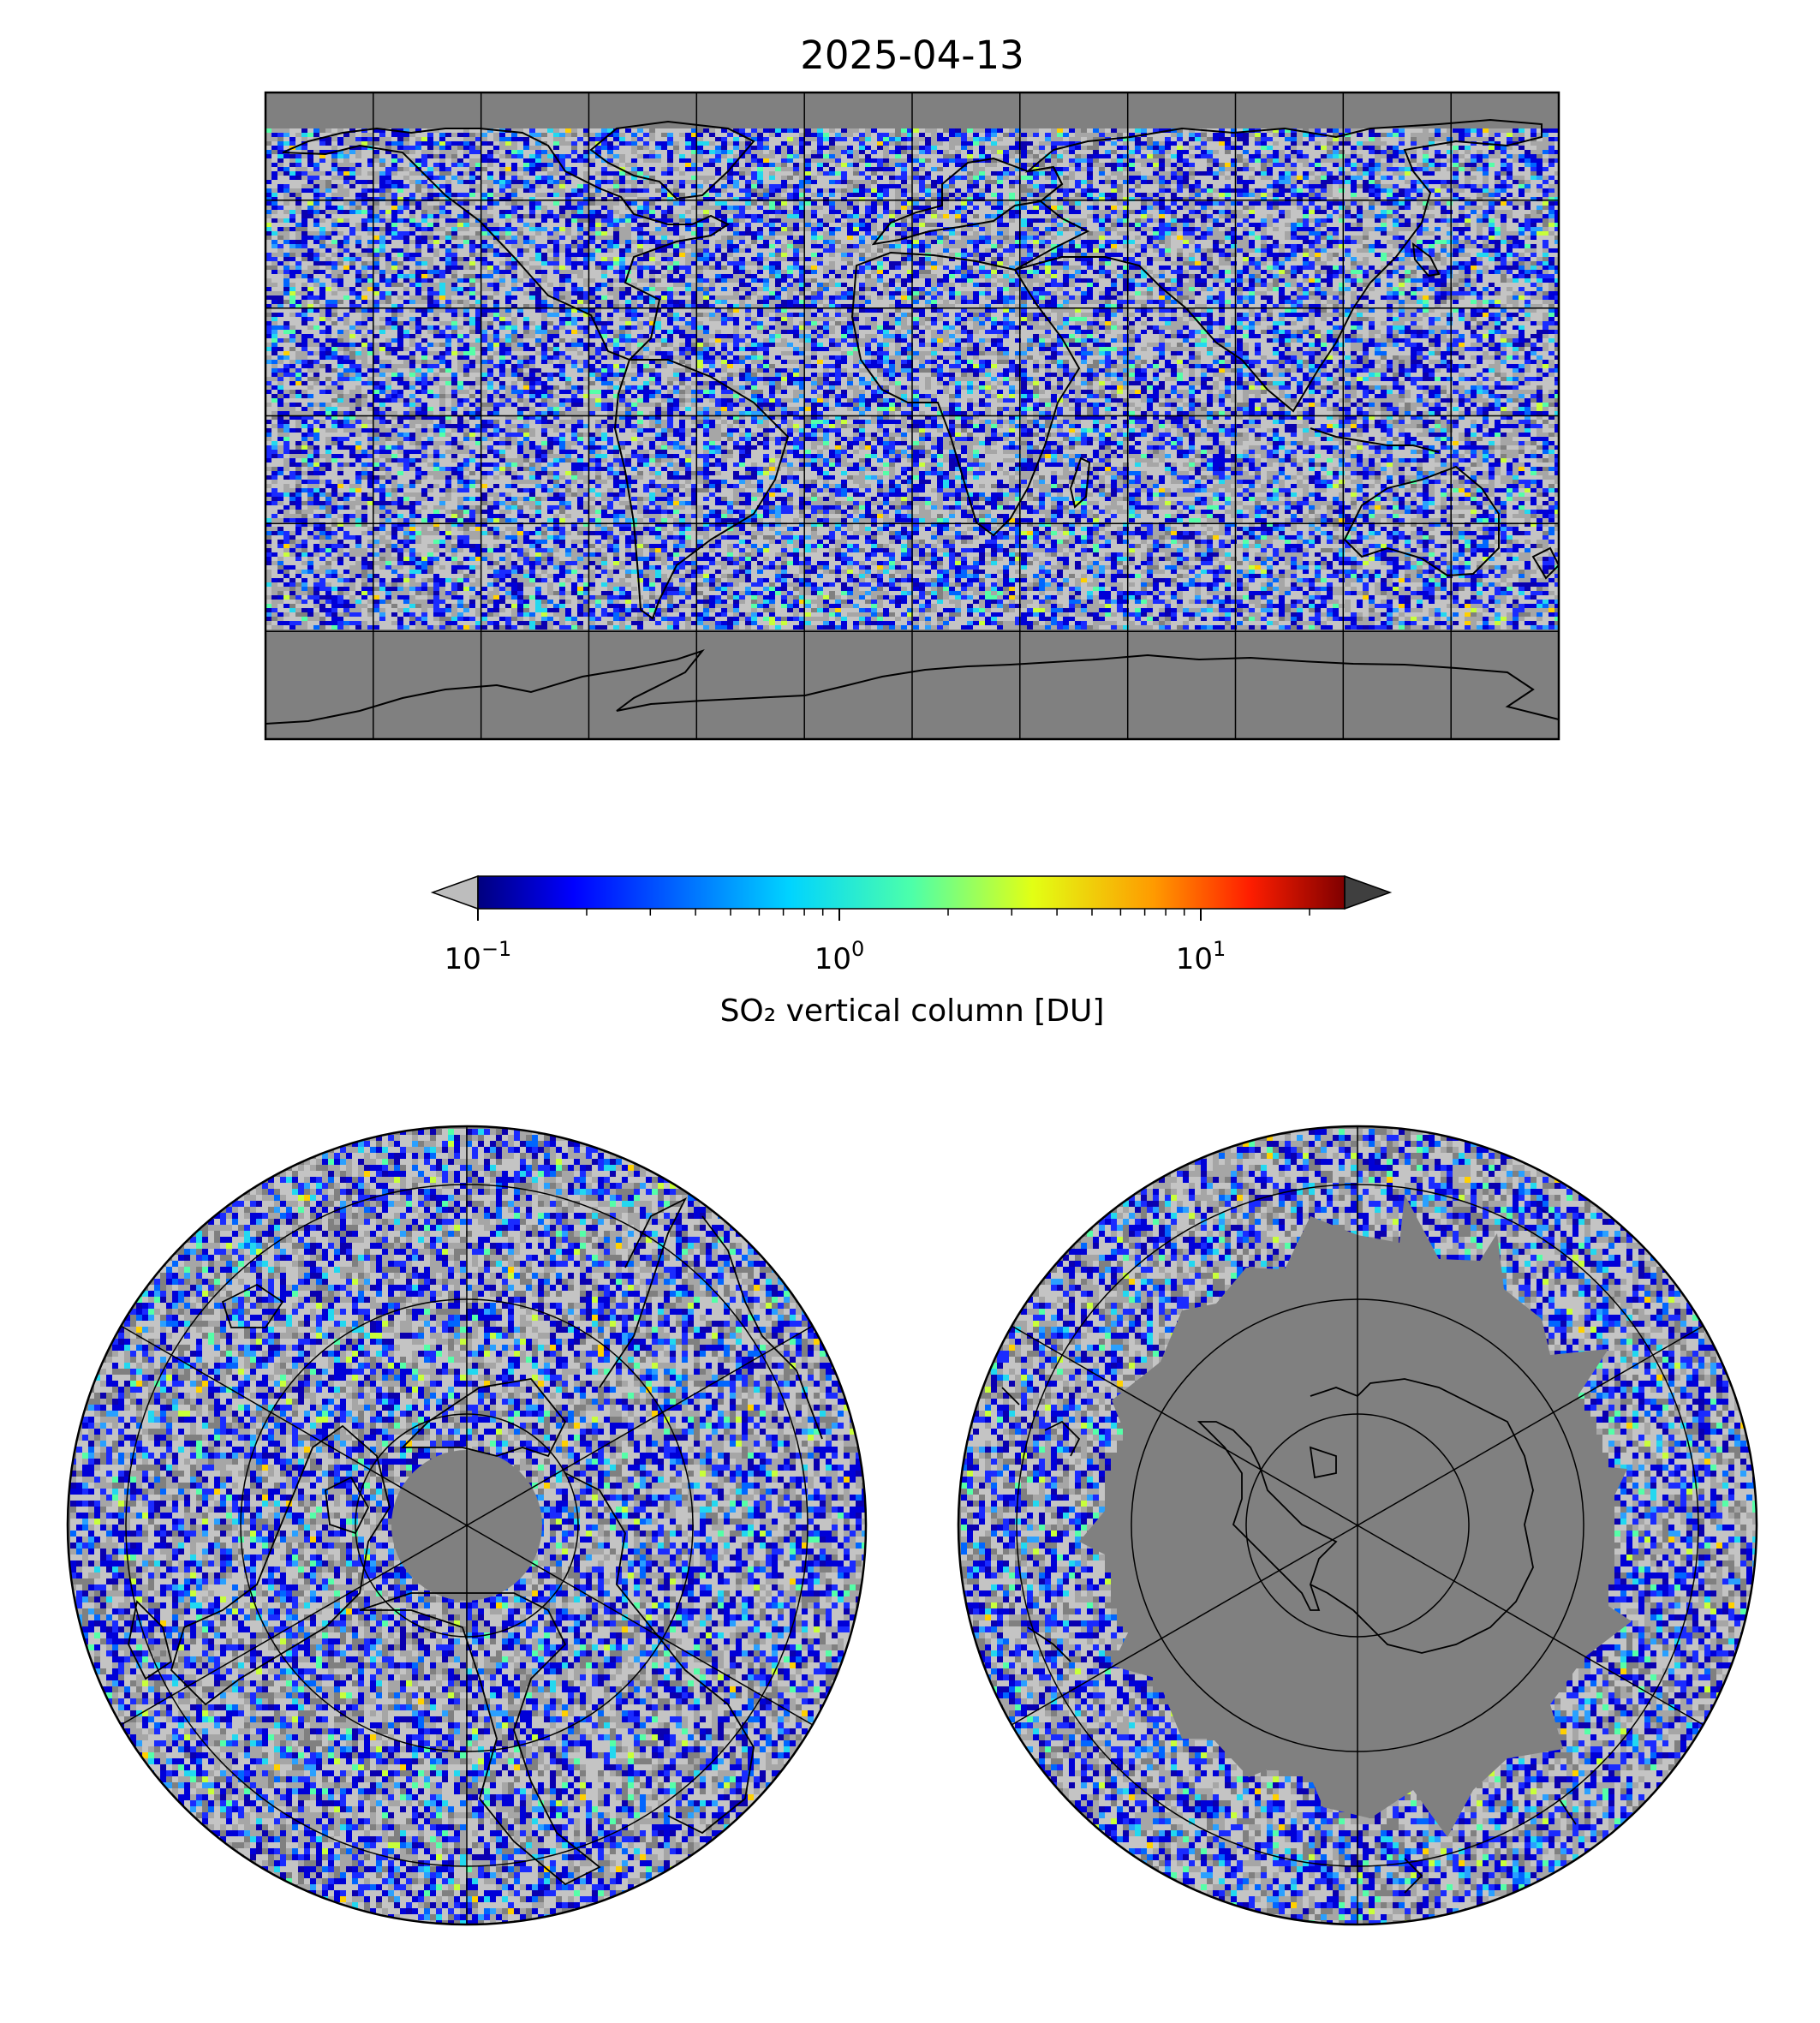  I want to click on colorbar-label: SO₂ vertical column [DU], so click(912, 1011).